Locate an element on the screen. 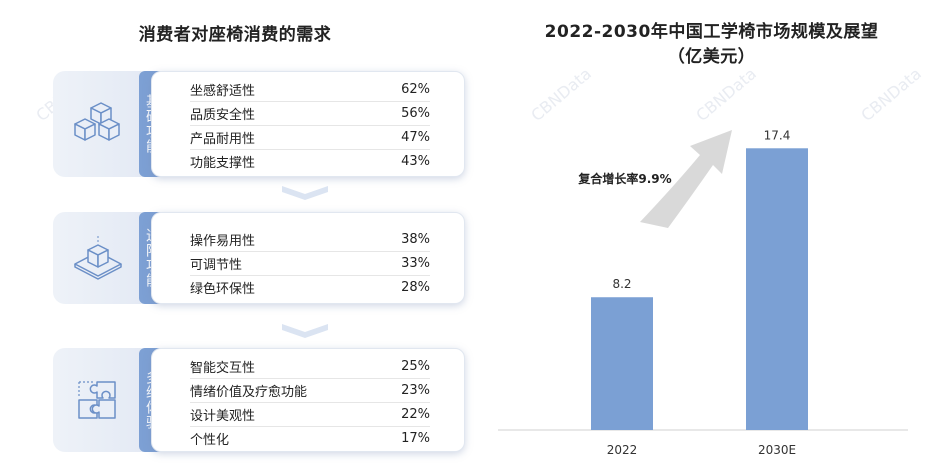 Image resolution: width=933 pixels, height=476 pixels. x-tick-label: 2022 is located at coordinates (622, 450).